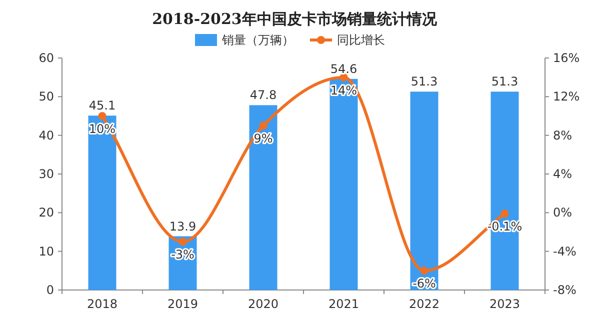 The image size is (589, 321). What do you see at coordinates (46, 213) in the screenshot?
I see `y-tick-label: 20` at bounding box center [46, 213].